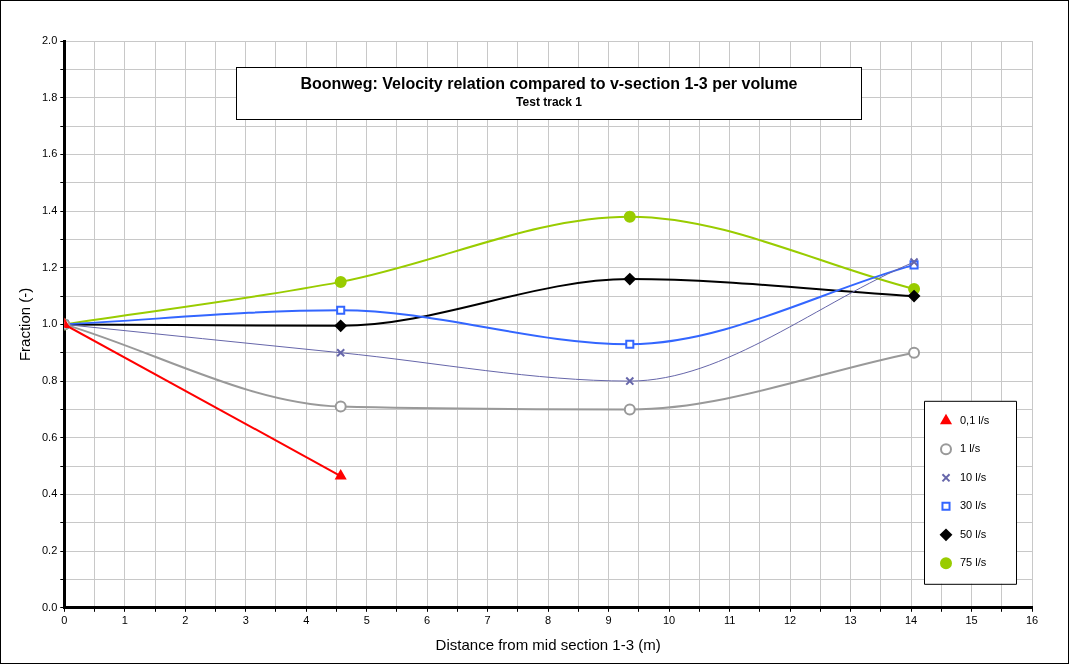 This screenshot has height=664, width=1069. What do you see at coordinates (1032, 620) in the screenshot?
I see `x-tick-label: 16` at bounding box center [1032, 620].